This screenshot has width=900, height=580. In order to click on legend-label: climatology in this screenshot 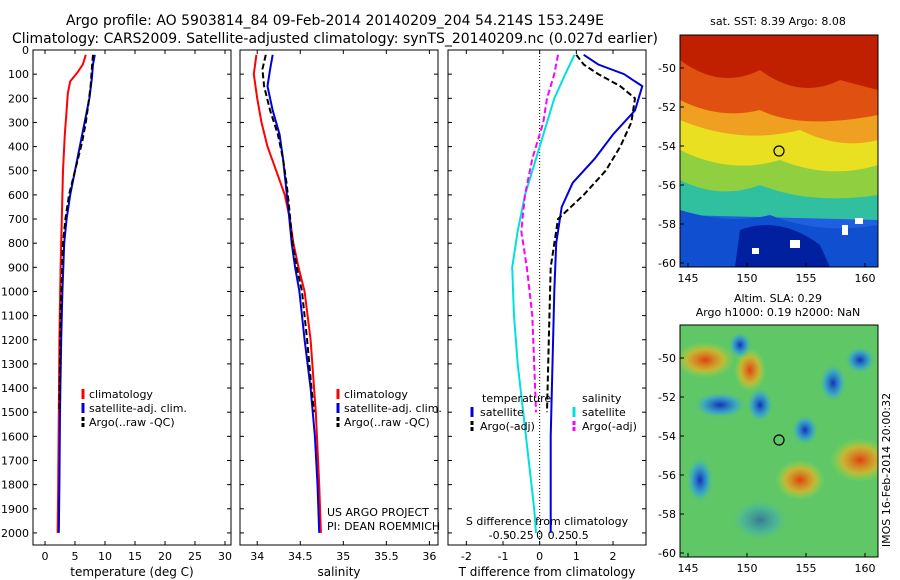, I will do `click(121, 394)`.